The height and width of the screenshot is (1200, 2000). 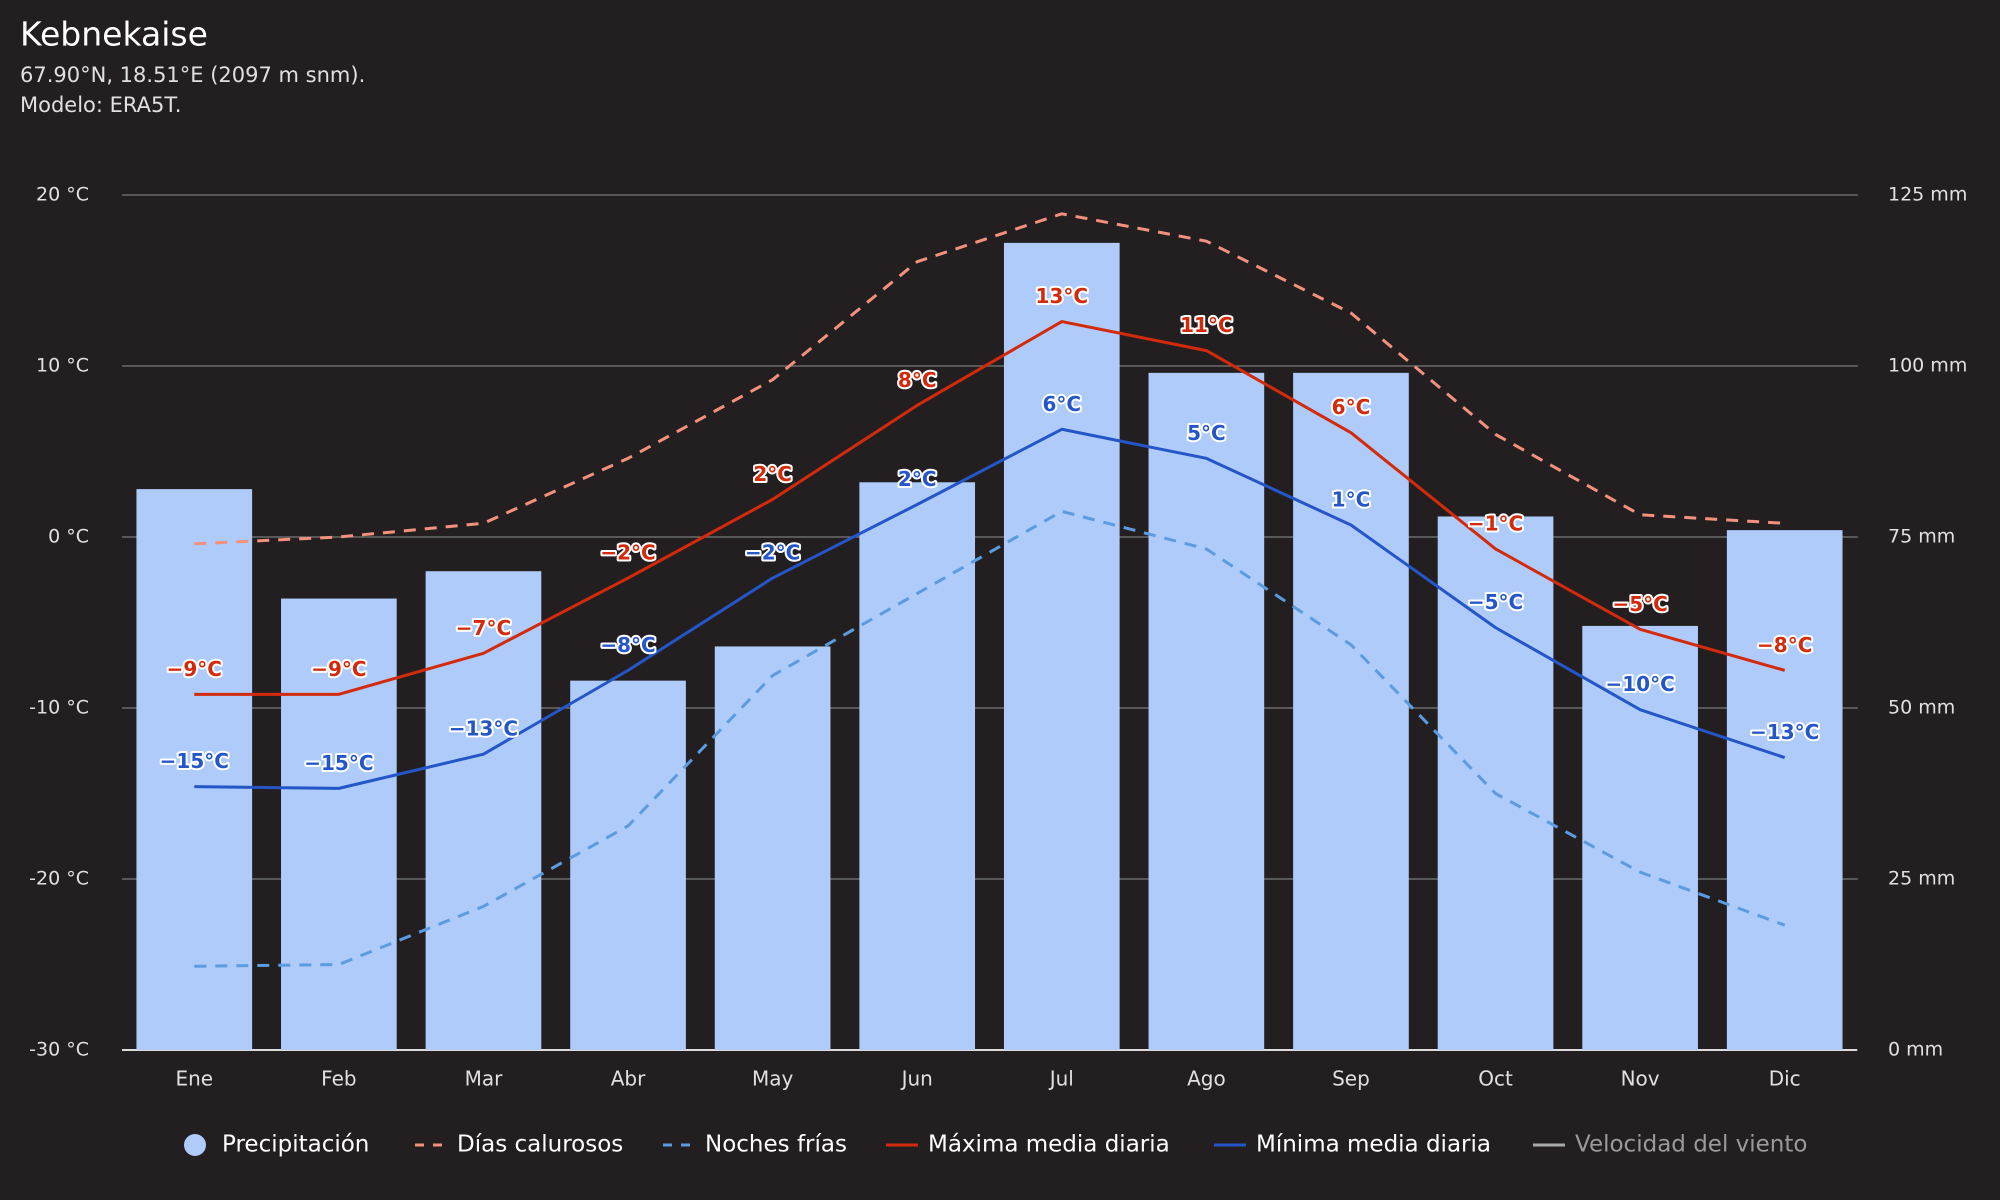 What do you see at coordinates (114, 34) in the screenshot?
I see `chart-title: Kebnekaise` at bounding box center [114, 34].